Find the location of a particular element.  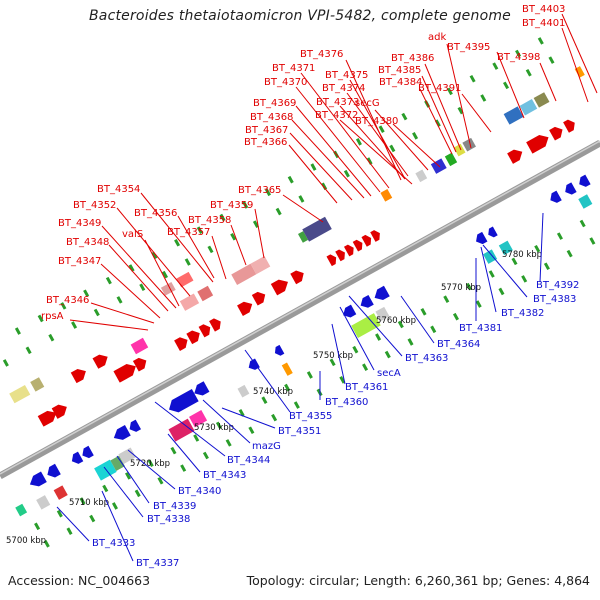

gene-label: BT_4383 is located at coordinates (554, 299).